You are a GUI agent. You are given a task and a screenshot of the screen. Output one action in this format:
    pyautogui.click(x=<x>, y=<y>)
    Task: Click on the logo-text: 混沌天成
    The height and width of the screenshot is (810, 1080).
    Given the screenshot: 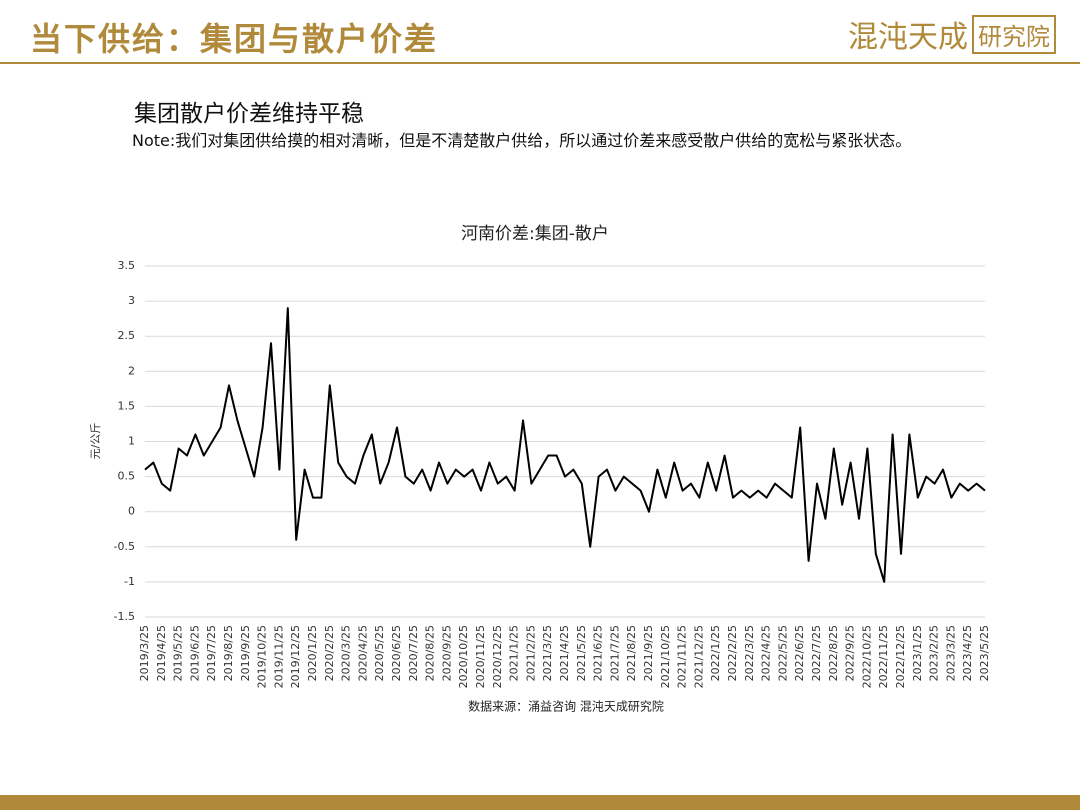 What is the action you would take?
    pyautogui.click(x=908, y=37)
    